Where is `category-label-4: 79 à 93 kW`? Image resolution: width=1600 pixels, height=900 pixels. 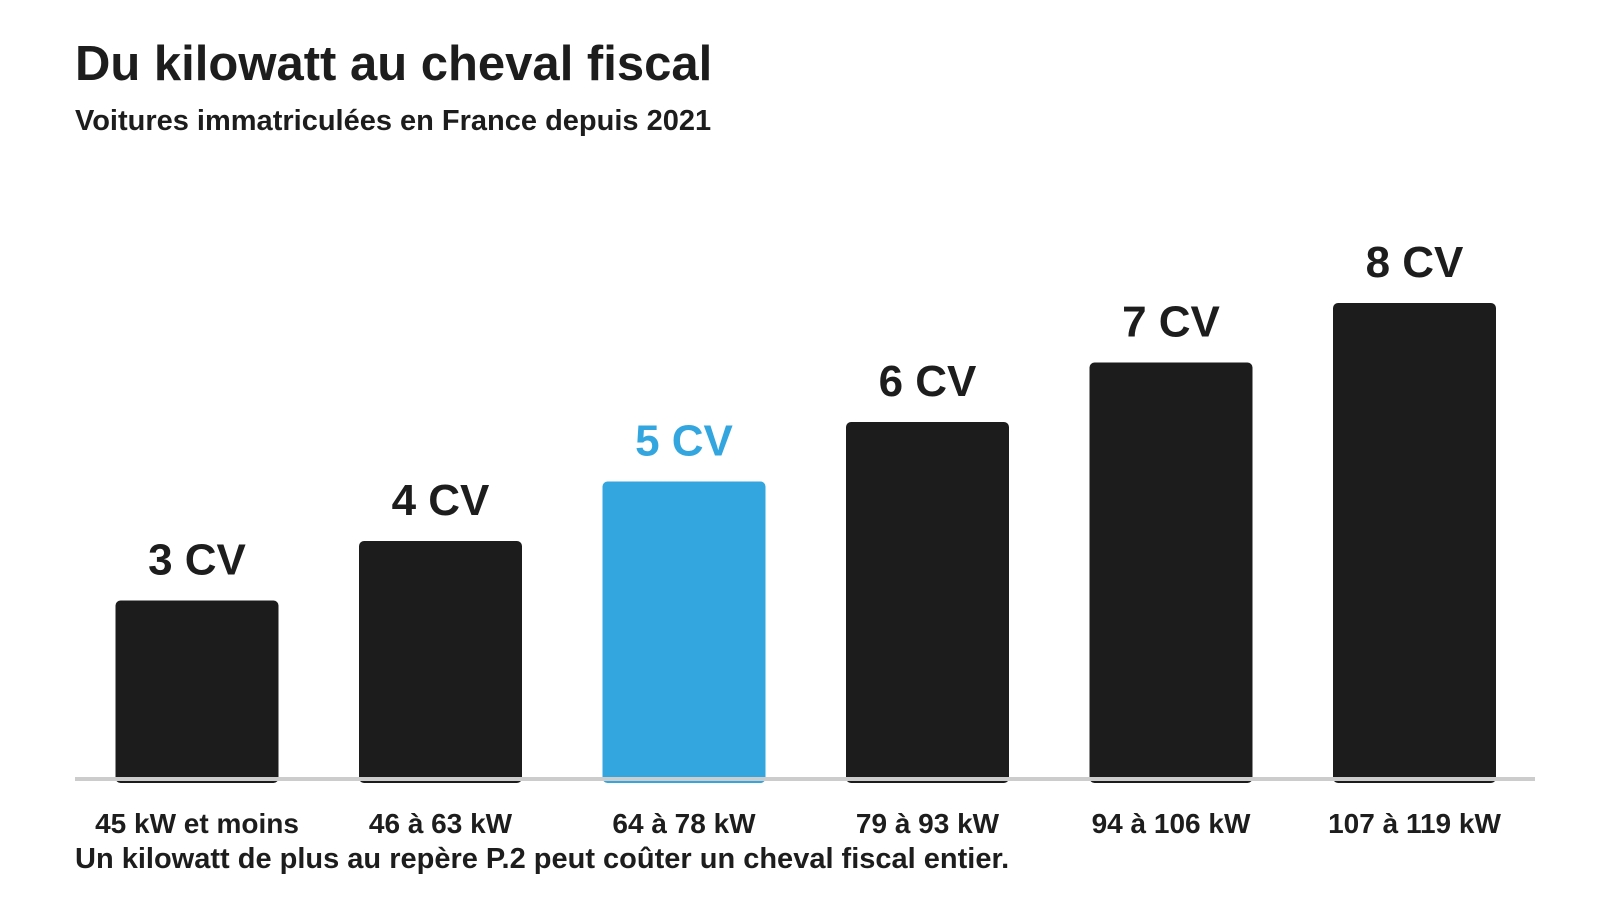
category-label-4: 79 à 93 kW is located at coordinates (928, 823).